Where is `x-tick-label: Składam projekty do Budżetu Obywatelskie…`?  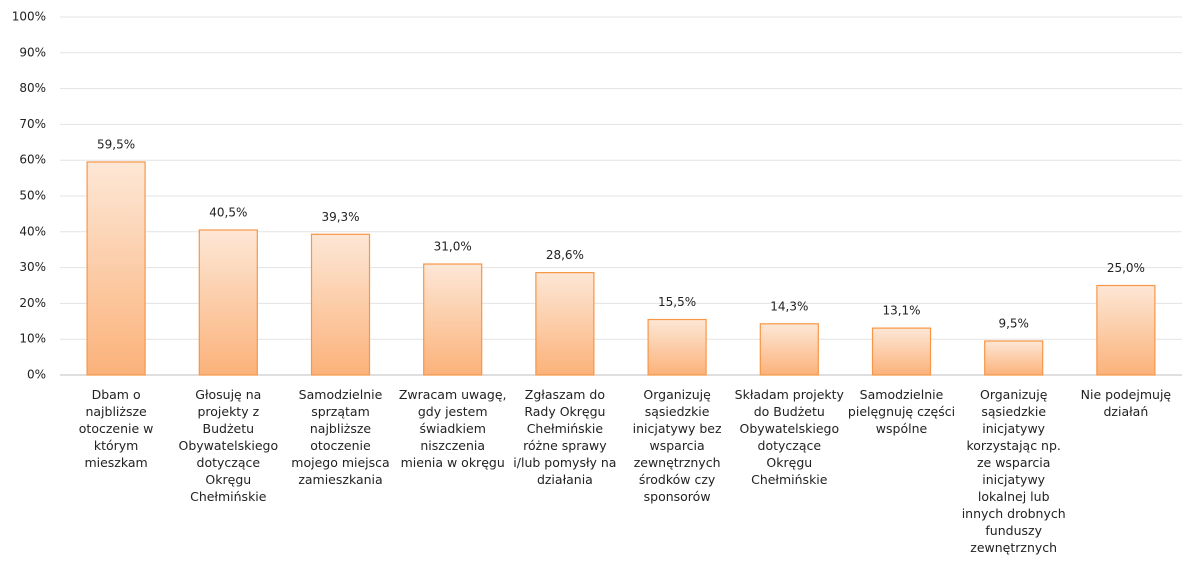 x-tick-label: Składam projekty do Budżetu Obywatelskie… is located at coordinates (789, 437).